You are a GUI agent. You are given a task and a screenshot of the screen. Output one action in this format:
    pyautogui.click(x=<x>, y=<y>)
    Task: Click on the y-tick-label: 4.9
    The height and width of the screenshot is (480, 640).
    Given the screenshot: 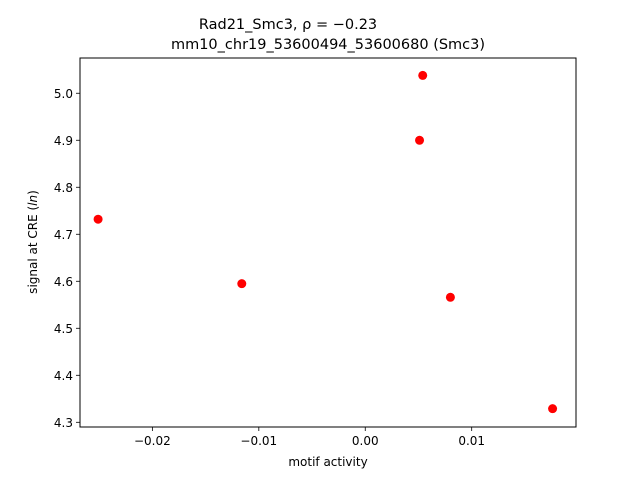 What is the action you would take?
    pyautogui.click(x=63, y=141)
    